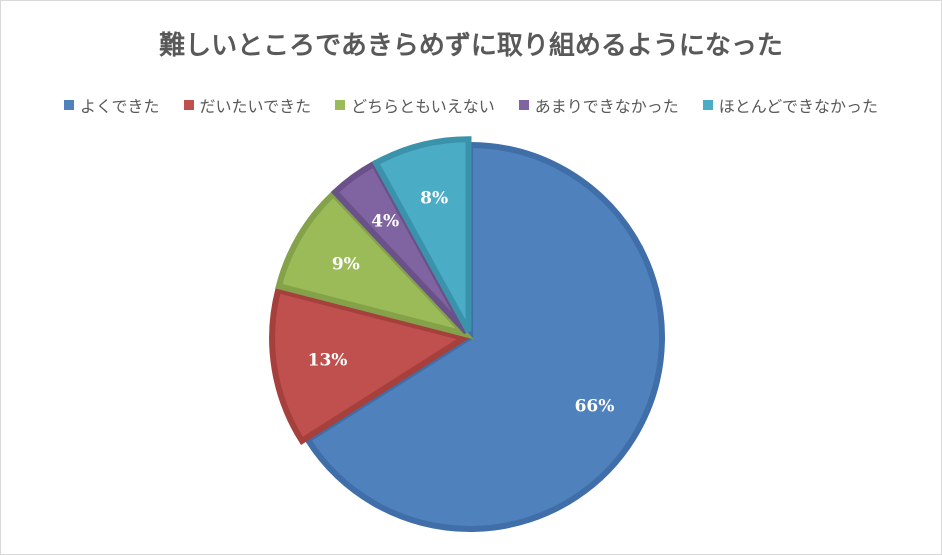  What do you see at coordinates (328, 361) in the screenshot?
I see `slice-label: 13%` at bounding box center [328, 361].